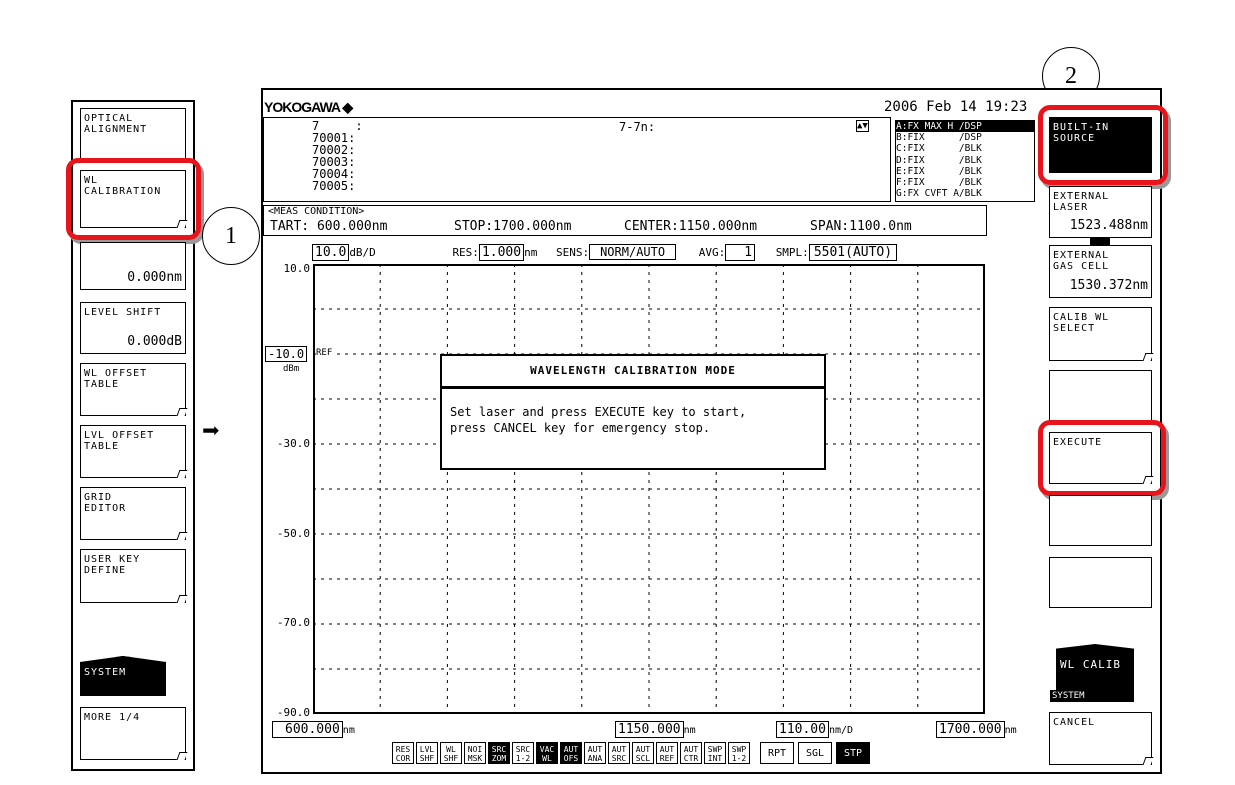  I want to click on gas-cell-value: 1530.372nm, so click(1108, 285).